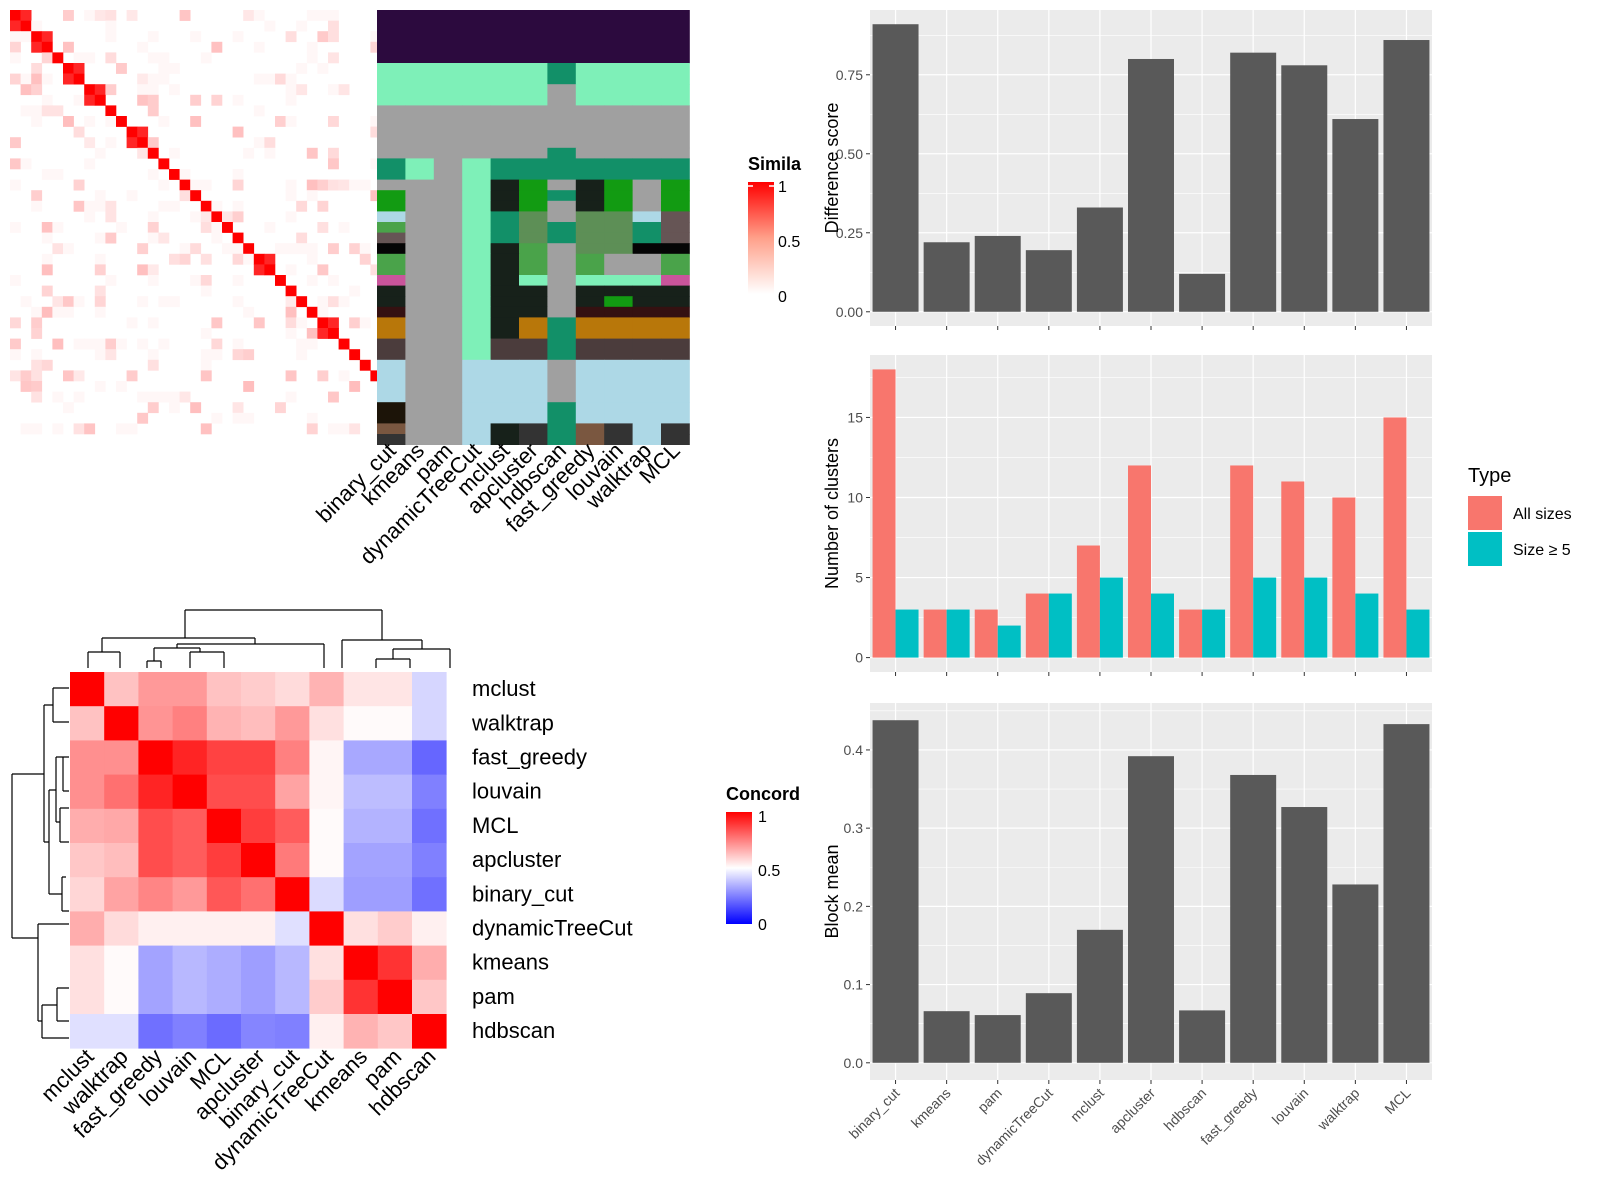 This screenshot has height=1200, width=1600. What do you see at coordinates (832, 513) in the screenshot?
I see `y-axis-title: Number of clusters` at bounding box center [832, 513].